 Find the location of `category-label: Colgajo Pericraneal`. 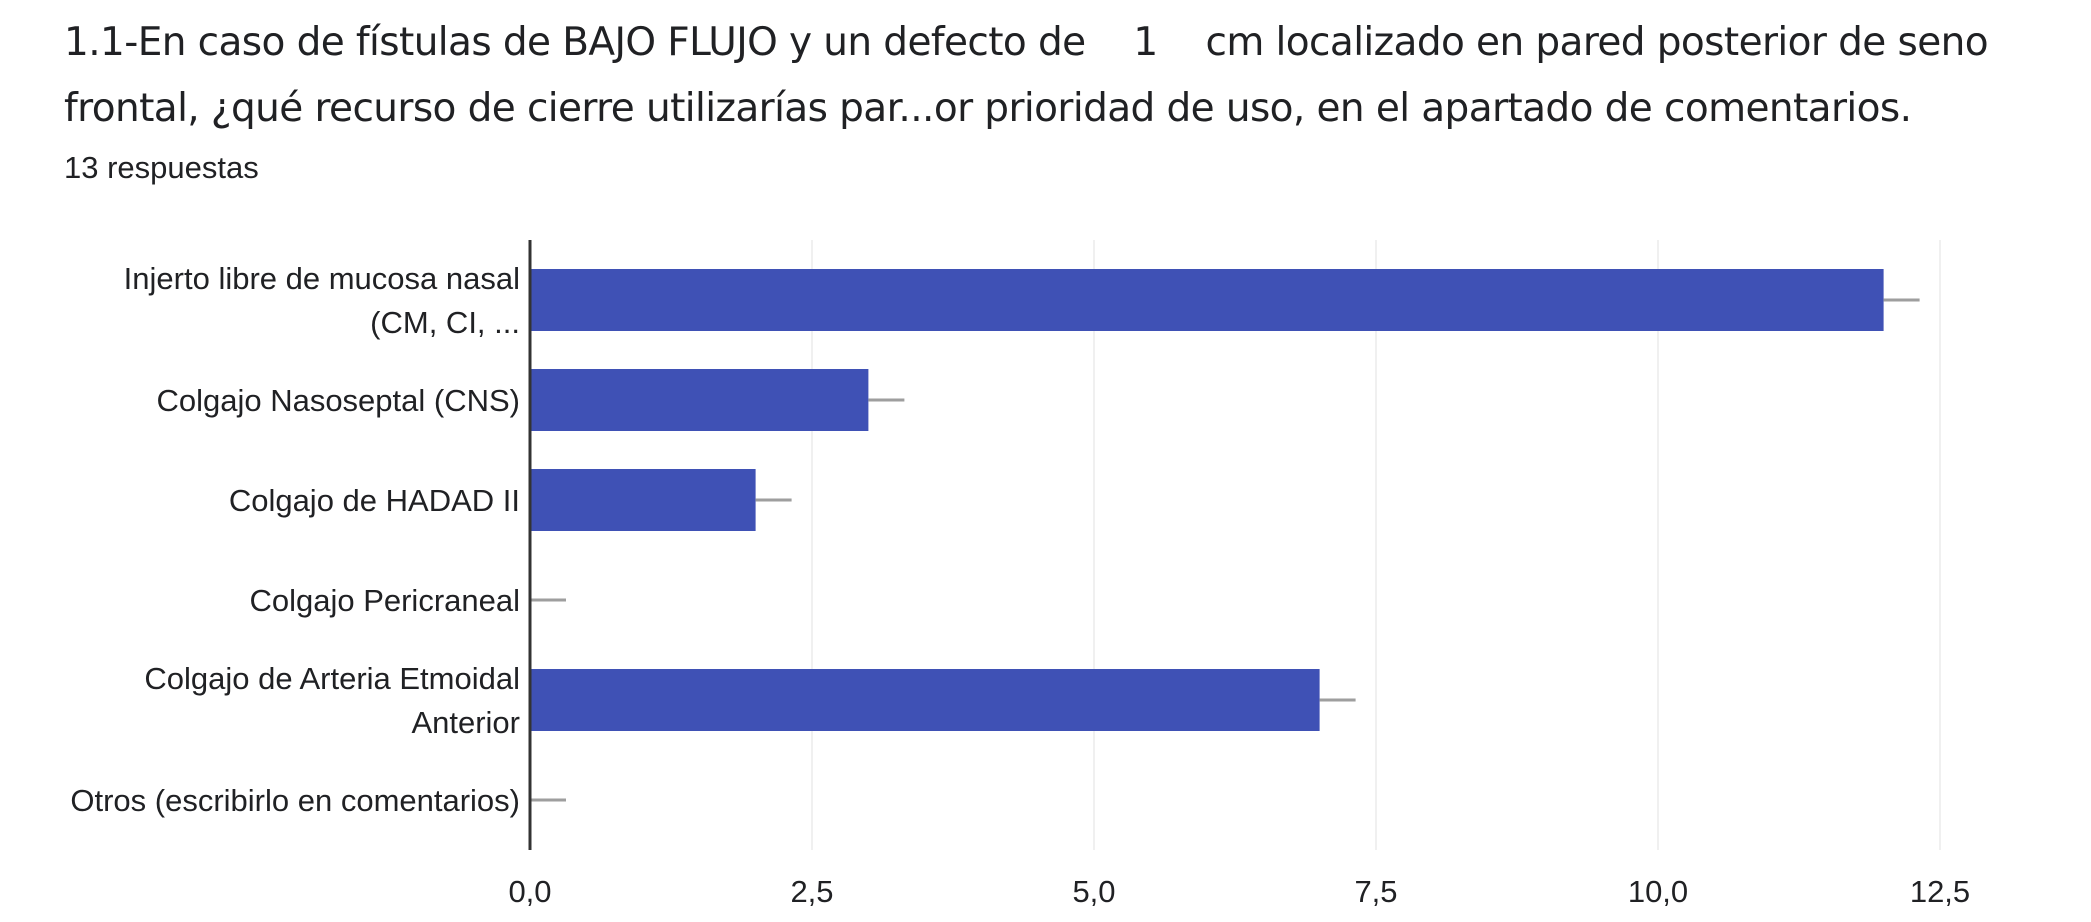

category-label: Colgajo Pericraneal is located at coordinates (384, 600).